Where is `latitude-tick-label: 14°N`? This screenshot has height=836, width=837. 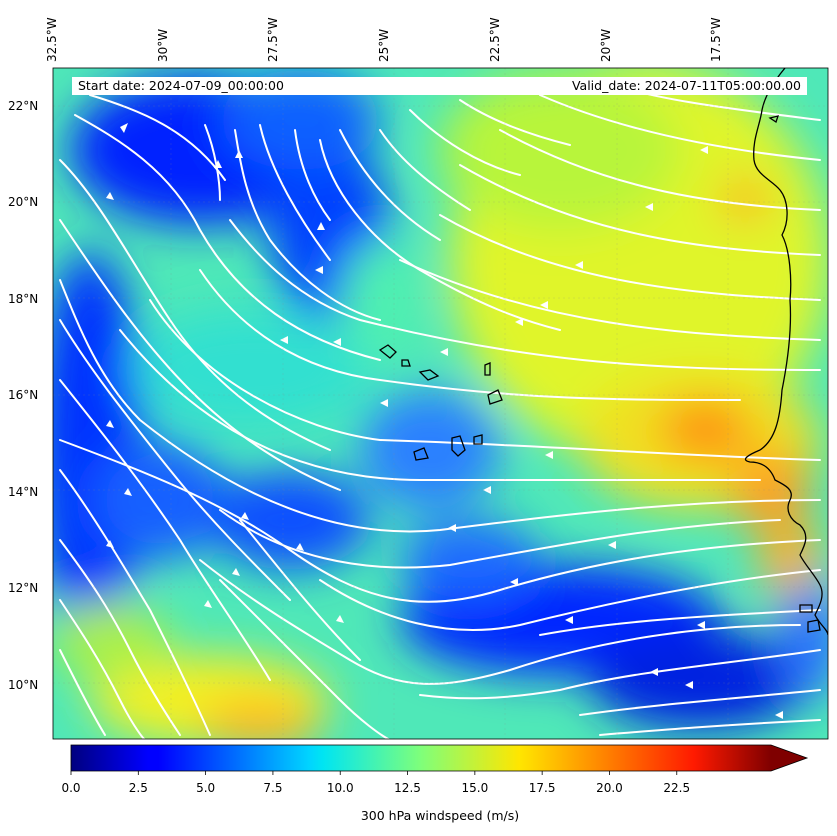 latitude-tick-label: 14°N is located at coordinates (23, 491).